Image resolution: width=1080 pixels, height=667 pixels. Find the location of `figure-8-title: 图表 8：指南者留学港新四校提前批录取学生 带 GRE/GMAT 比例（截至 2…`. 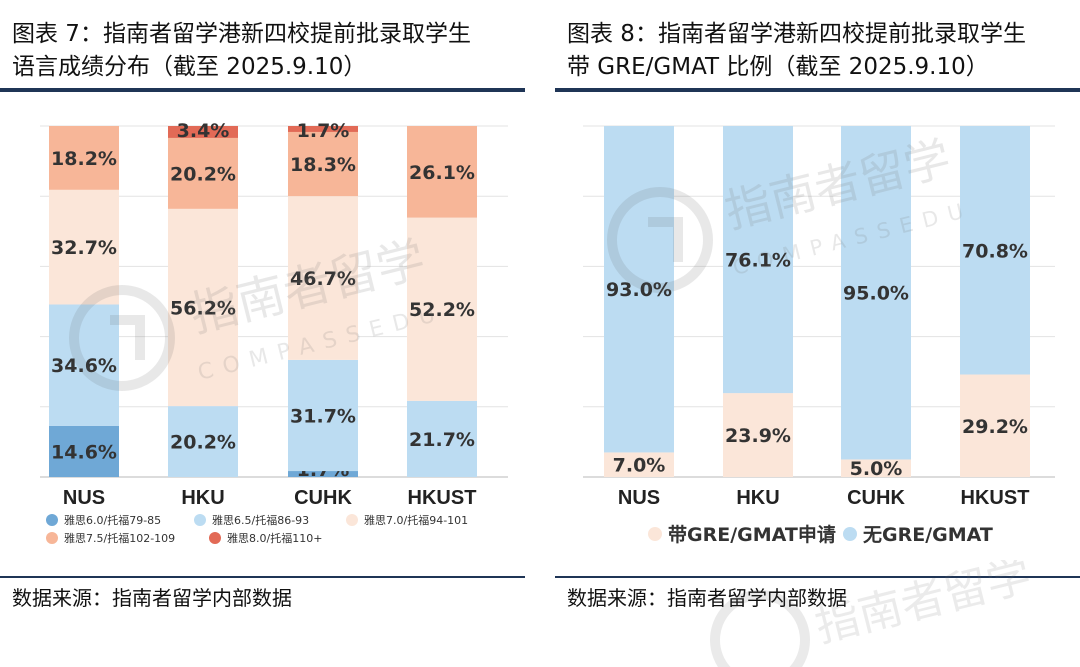

figure-8-title: 图表 8：指南者留学港新四校提前批录取学生 带 GRE/GMAT 比例（截至 2… is located at coordinates (796, 50).